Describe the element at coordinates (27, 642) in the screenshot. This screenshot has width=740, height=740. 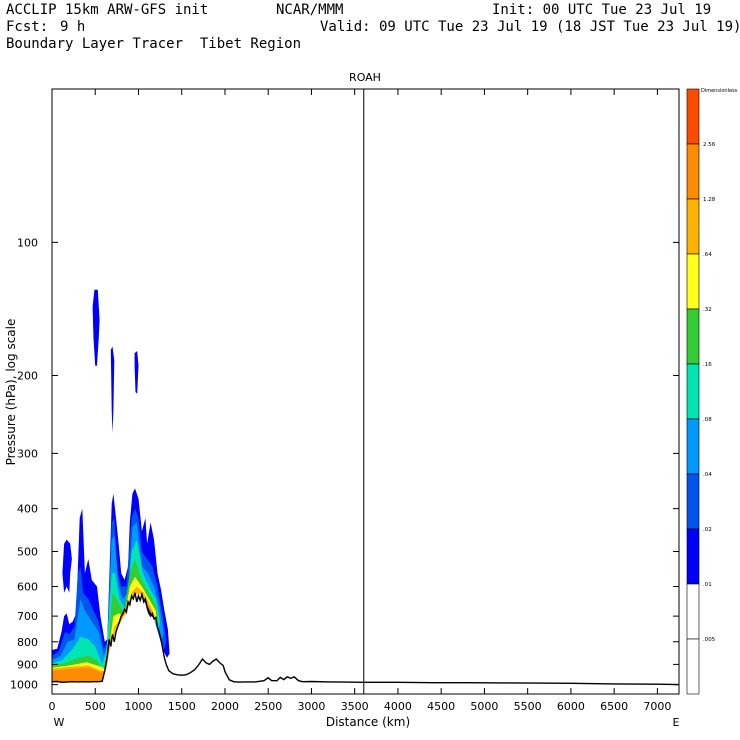
I see `y-tick-label-800: 800` at that location.